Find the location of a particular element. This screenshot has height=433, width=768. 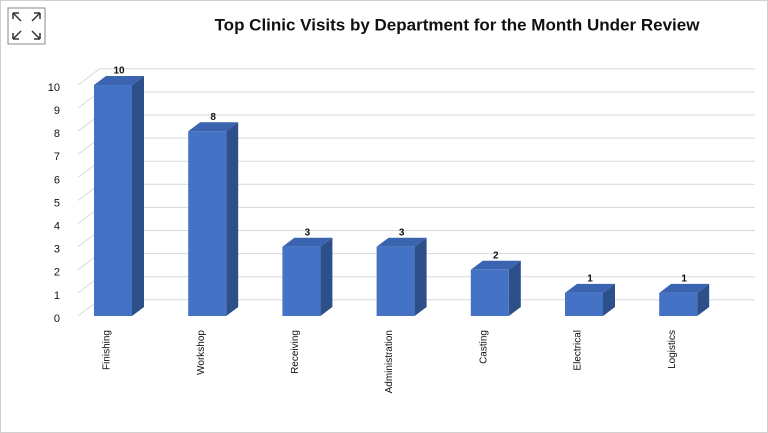

y-tick-label: 8 is located at coordinates (57, 134).